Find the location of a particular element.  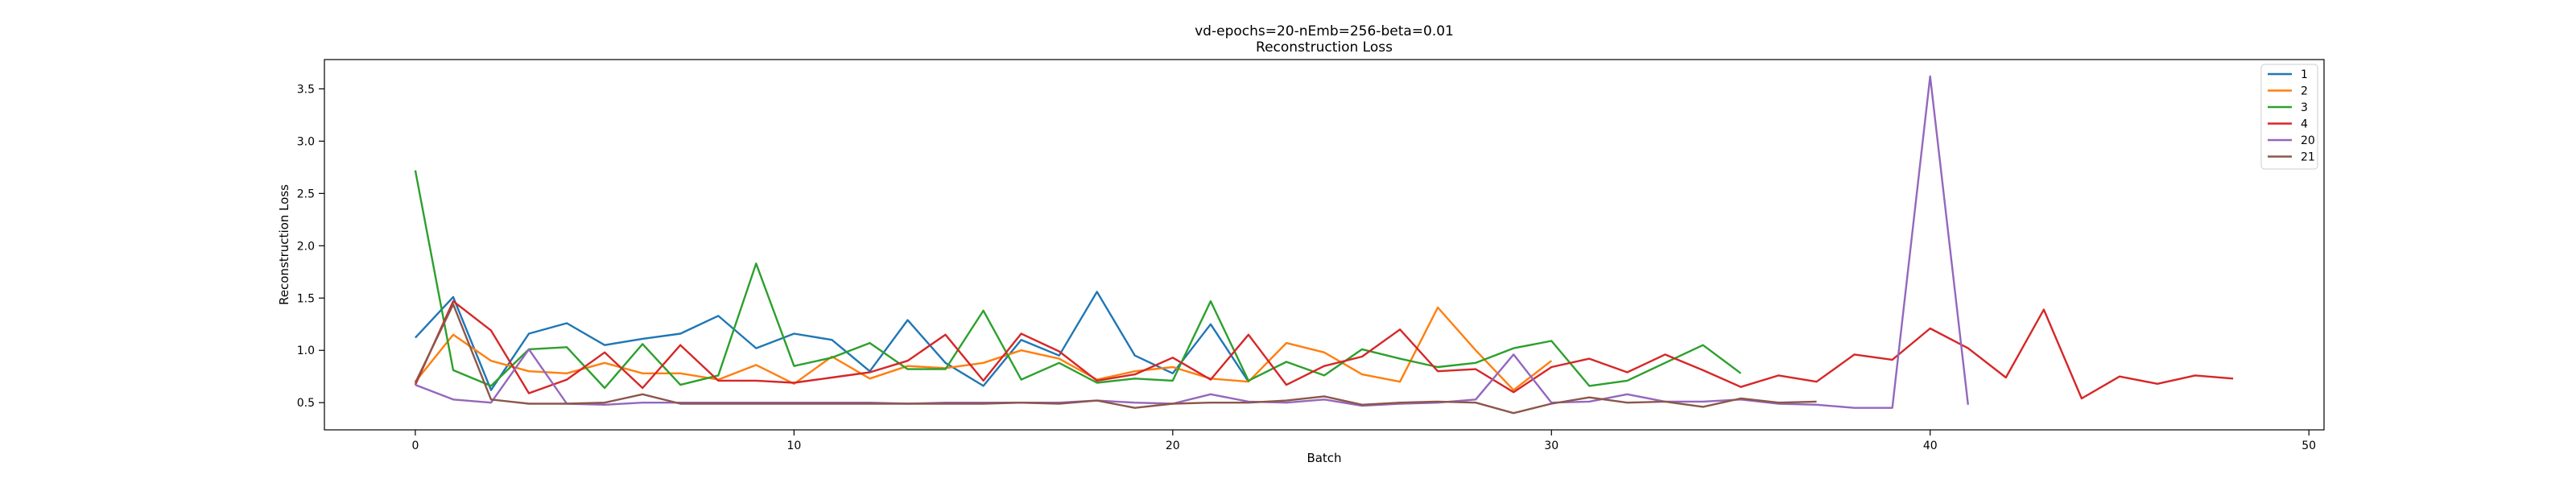

x-tick-label: 0 is located at coordinates (415, 446).